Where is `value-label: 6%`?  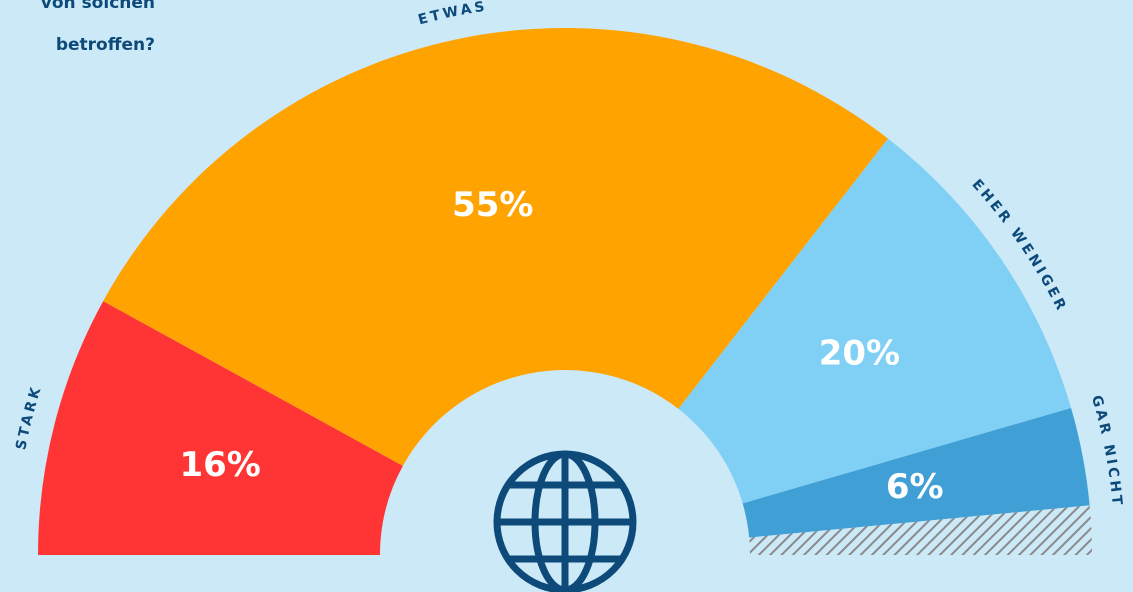 value-label: 6% is located at coordinates (915, 487).